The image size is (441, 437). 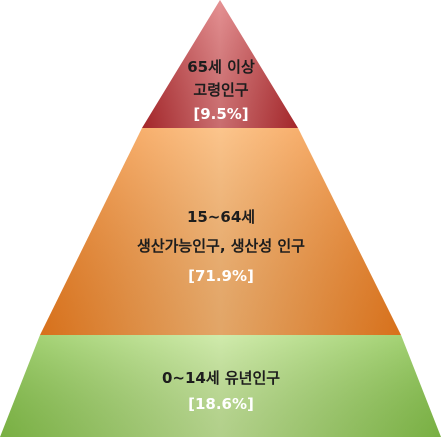 What do you see at coordinates (220, 90) in the screenshot?
I see `tier-elderly-line2: 고령인구` at bounding box center [220, 90].